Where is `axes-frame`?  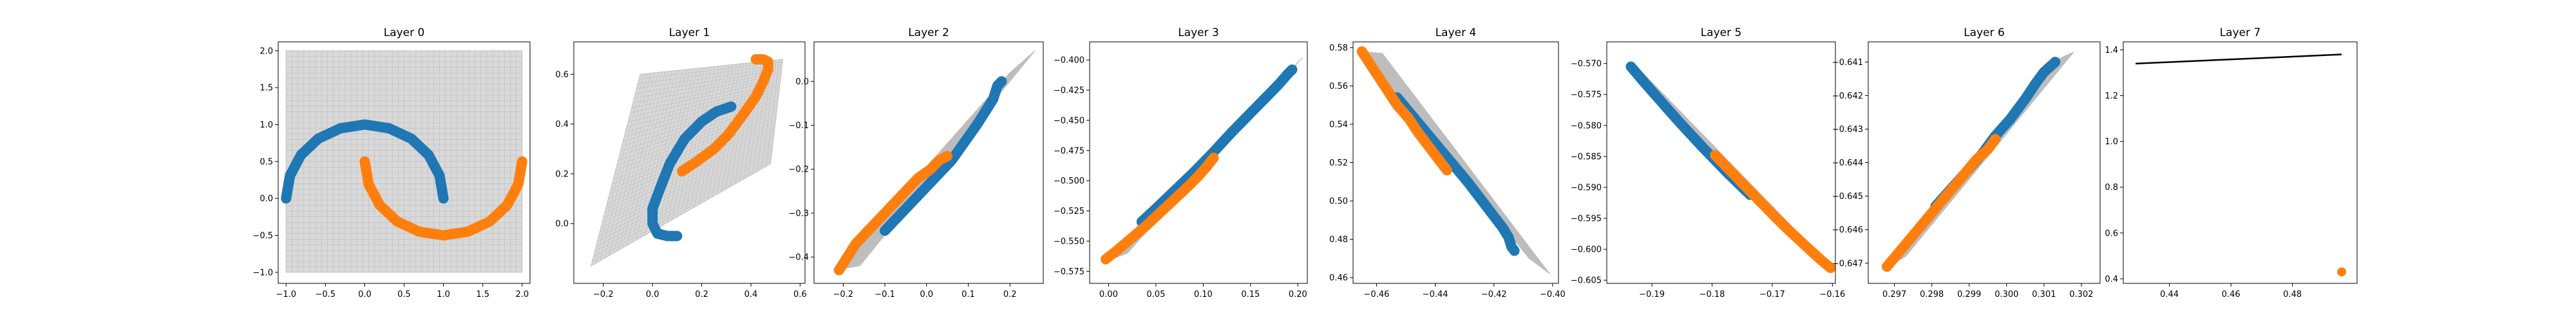 axes-frame is located at coordinates (1198, 163).